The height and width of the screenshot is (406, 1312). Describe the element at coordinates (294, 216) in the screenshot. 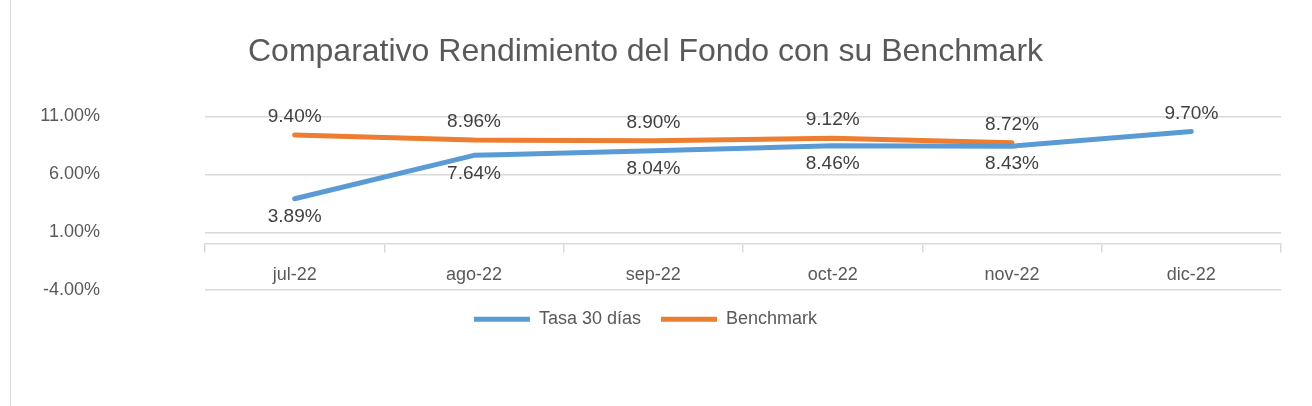

I see `data-label: 3.89%` at that location.